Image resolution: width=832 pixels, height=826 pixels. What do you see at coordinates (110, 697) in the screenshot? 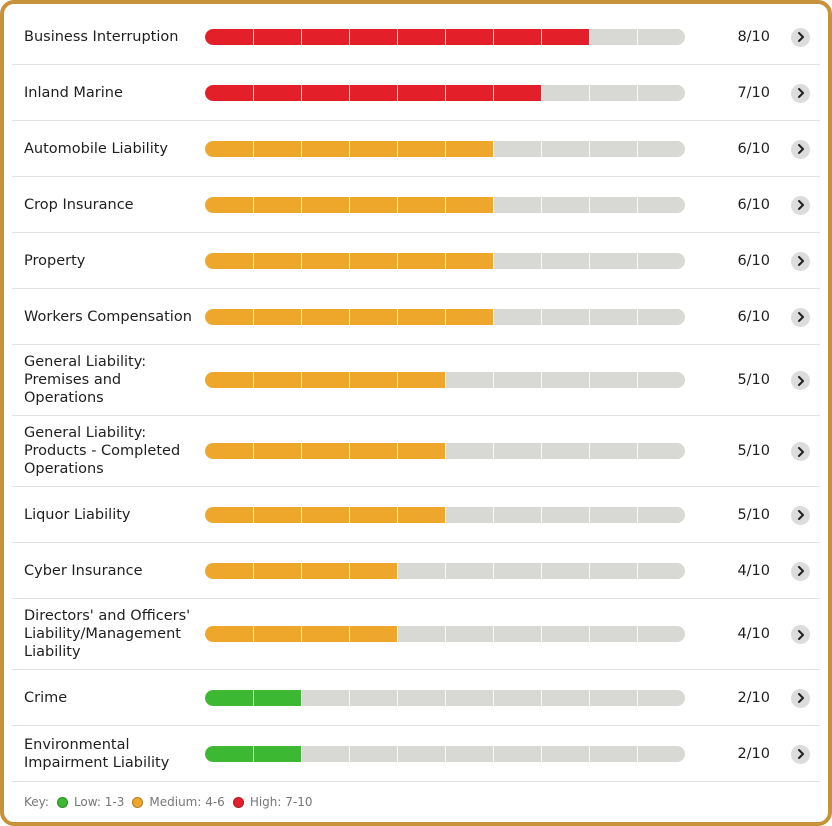
I see `risk-label: Crime` at bounding box center [110, 697].